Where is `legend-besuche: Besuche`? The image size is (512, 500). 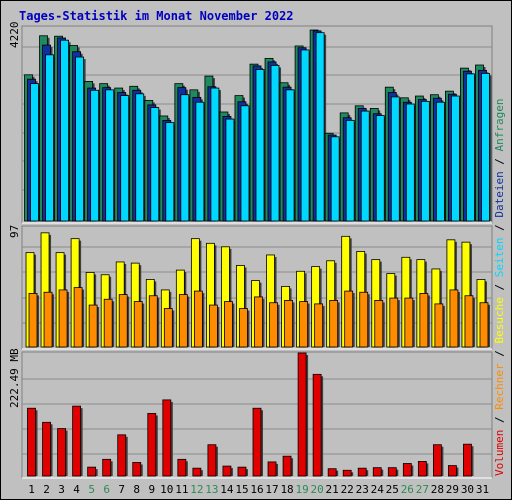
legend-besuche: Besuche is located at coordinates (499, 320).